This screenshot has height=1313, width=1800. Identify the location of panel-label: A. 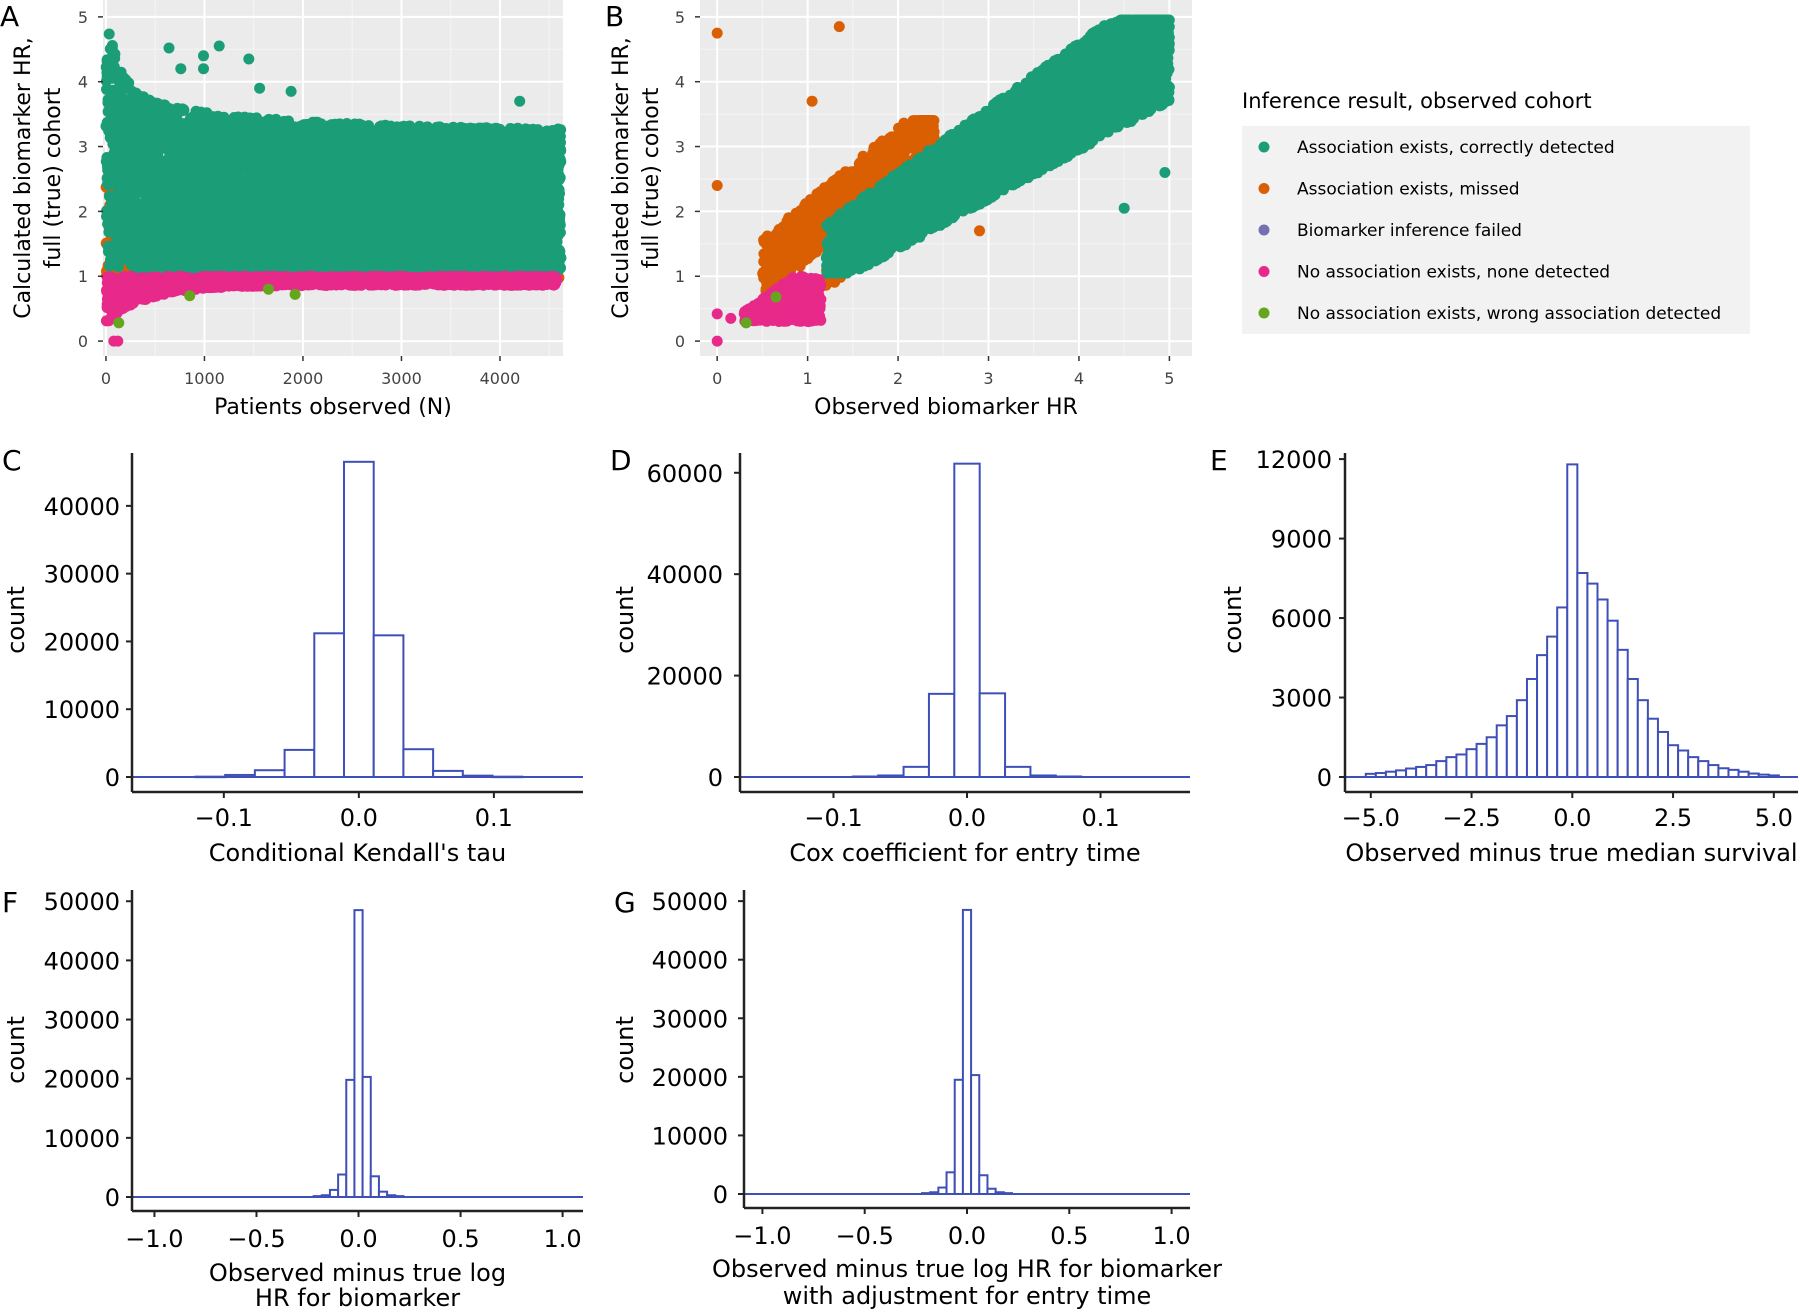
(9, 16).